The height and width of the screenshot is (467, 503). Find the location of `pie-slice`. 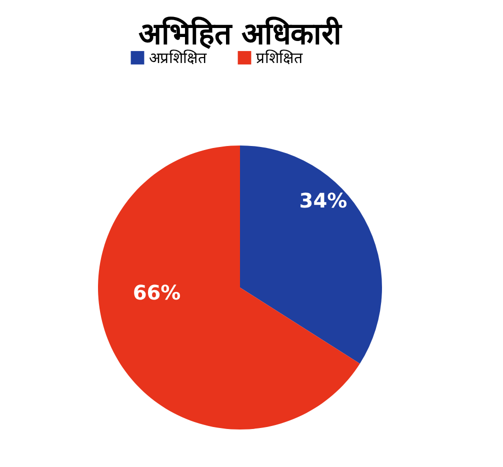

pie-slice is located at coordinates (311, 255).